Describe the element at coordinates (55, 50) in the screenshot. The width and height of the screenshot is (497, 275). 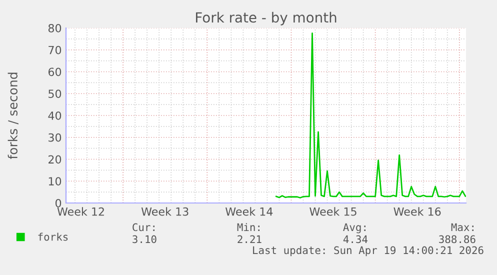
I see `y-tick-label: 70` at that location.